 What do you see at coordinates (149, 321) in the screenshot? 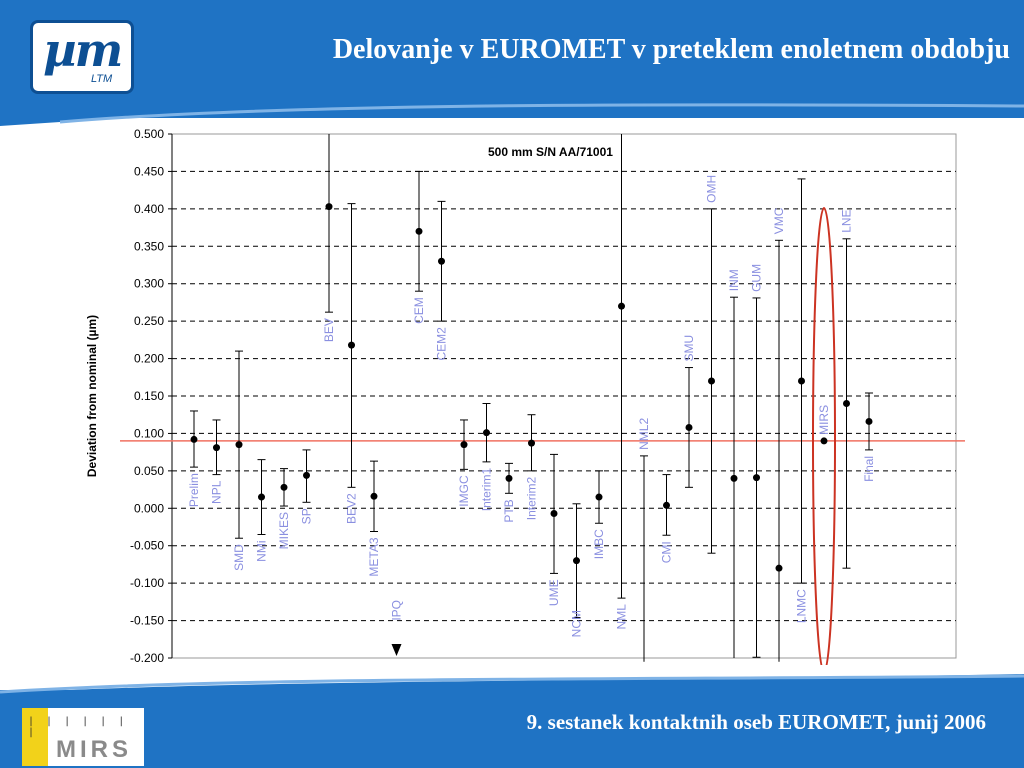
I see `y-tick-label: 0.250` at bounding box center [149, 321].